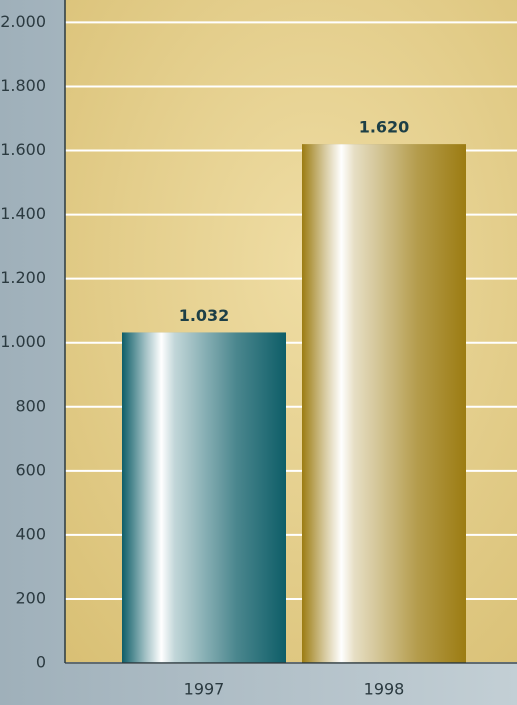 The image size is (517, 705). I want to click on y-tick-label: 400, so click(30, 533).